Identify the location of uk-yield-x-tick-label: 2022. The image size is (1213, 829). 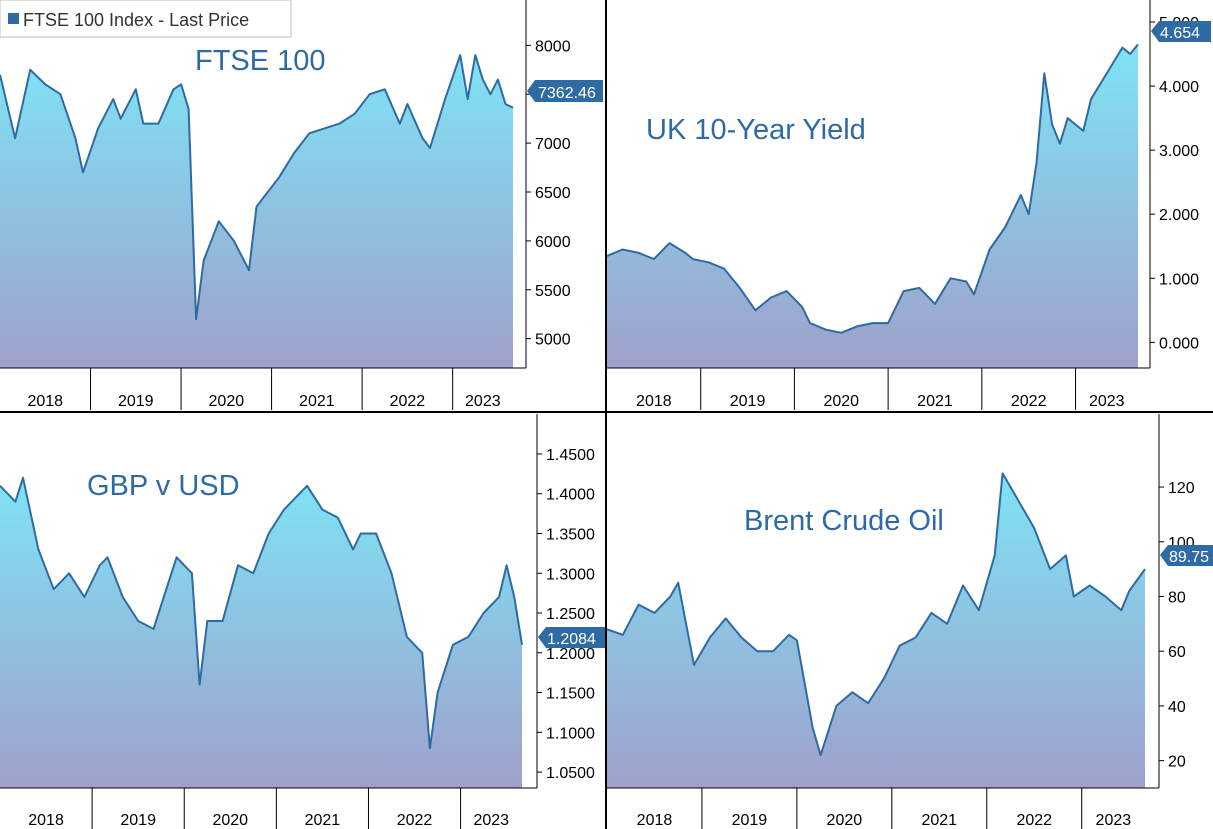
(1029, 401).